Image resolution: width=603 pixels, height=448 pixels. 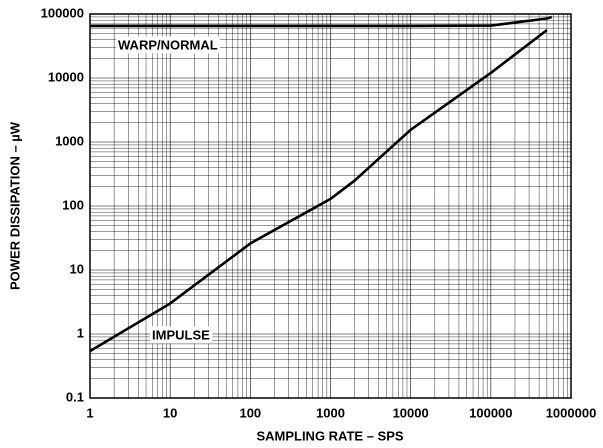 I want to click on y-tick-label: 100, so click(x=73, y=204).